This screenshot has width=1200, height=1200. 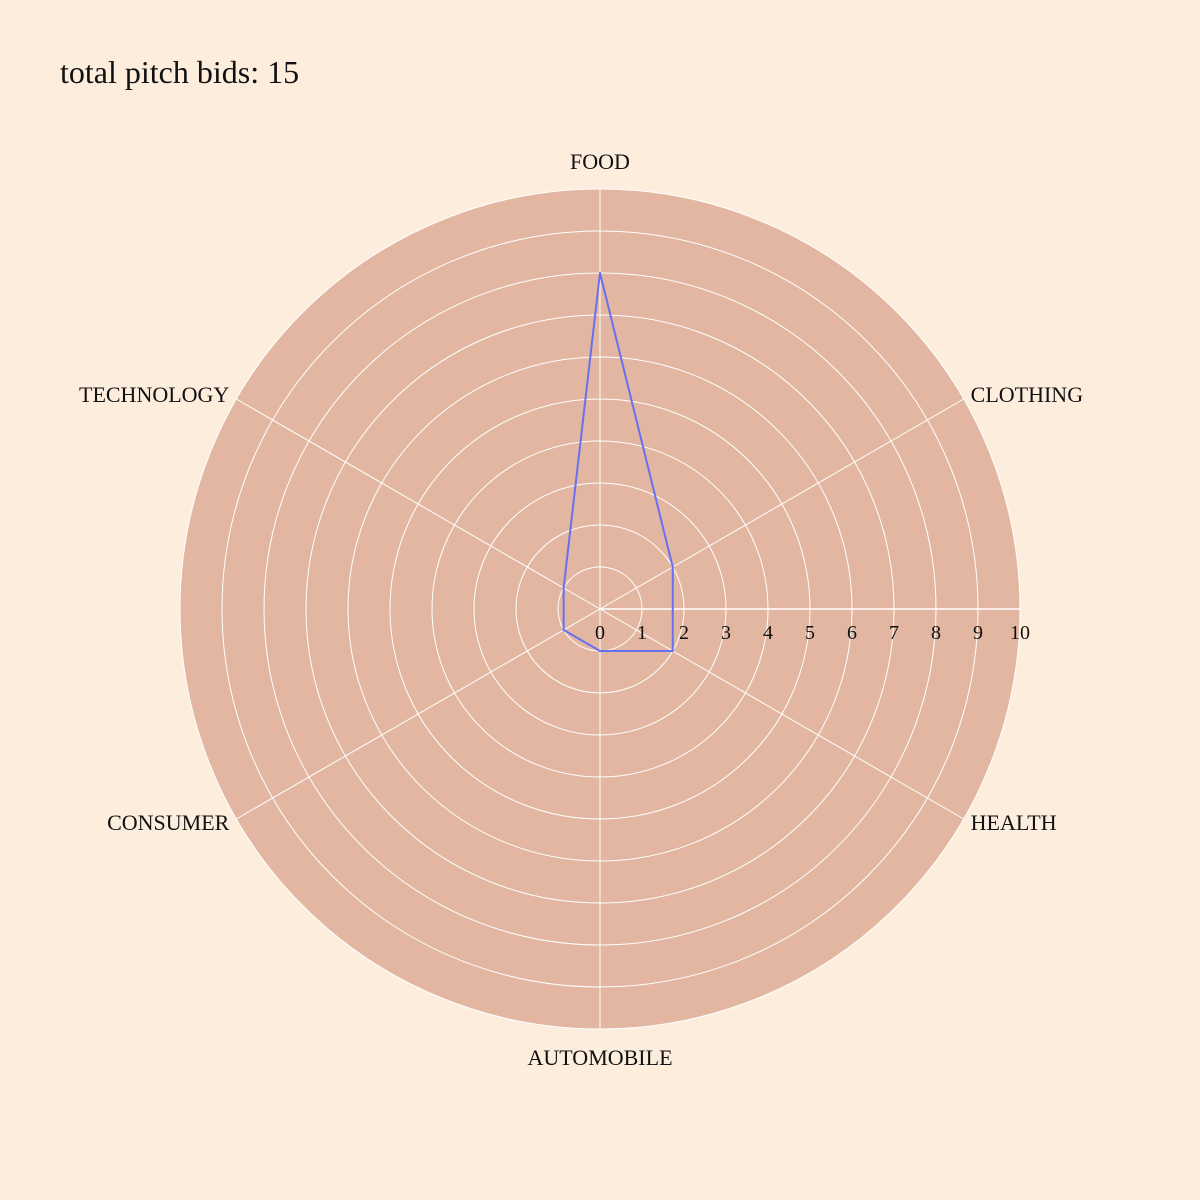 What do you see at coordinates (936, 633) in the screenshot?
I see `radial-tick-label: 8` at bounding box center [936, 633].